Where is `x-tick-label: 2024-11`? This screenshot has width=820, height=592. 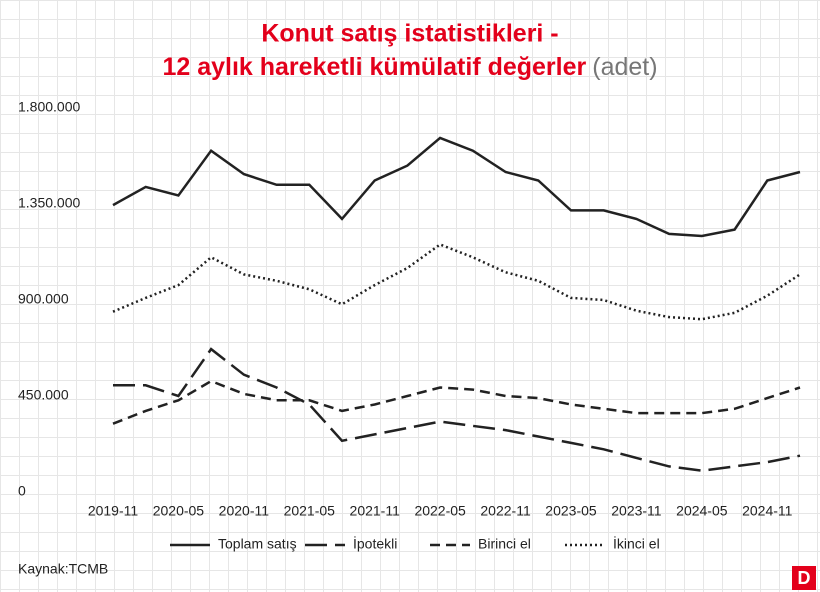 x-tick-label: 2024-11 is located at coordinates (767, 511).